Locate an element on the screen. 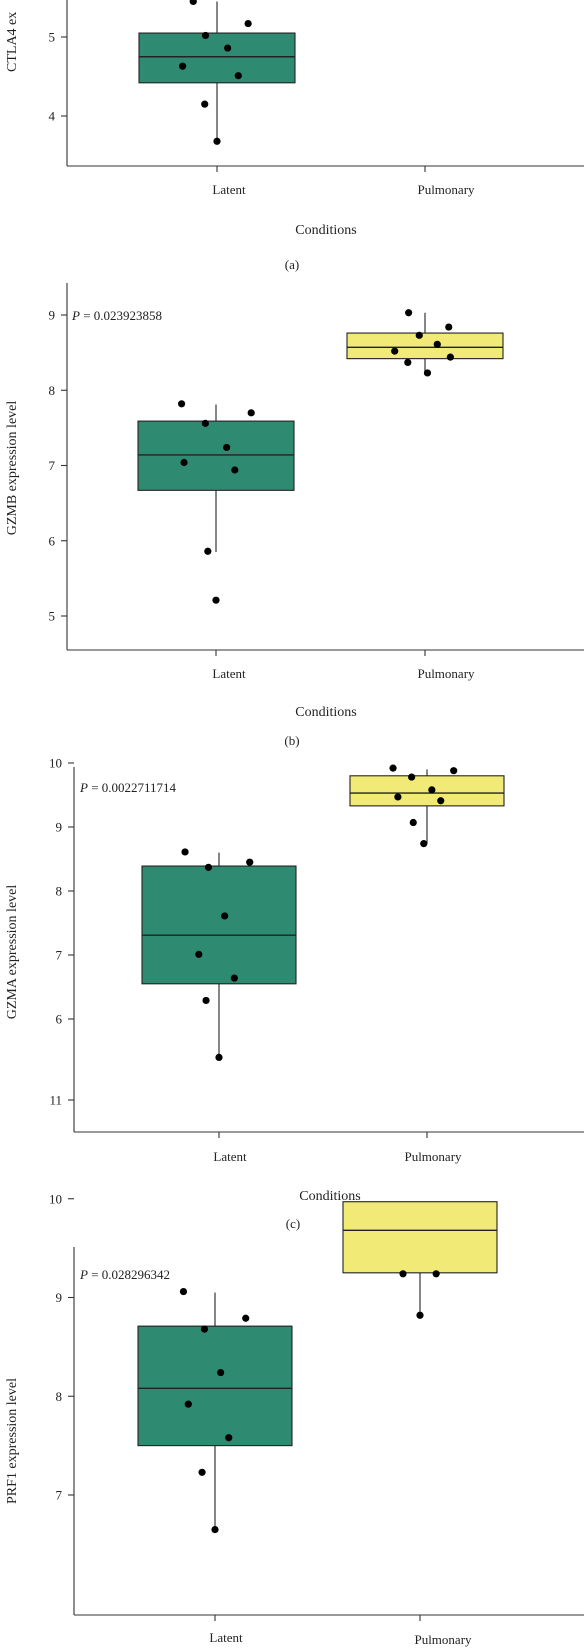 The image size is (586, 1649). p-value-label: P = 0.0022711714 is located at coordinates (128, 787).